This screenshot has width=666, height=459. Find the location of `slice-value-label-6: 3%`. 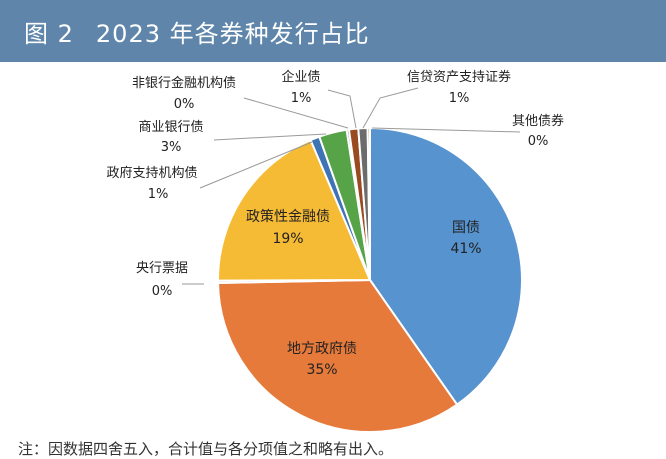

slice-value-label-6: 3% is located at coordinates (171, 147).